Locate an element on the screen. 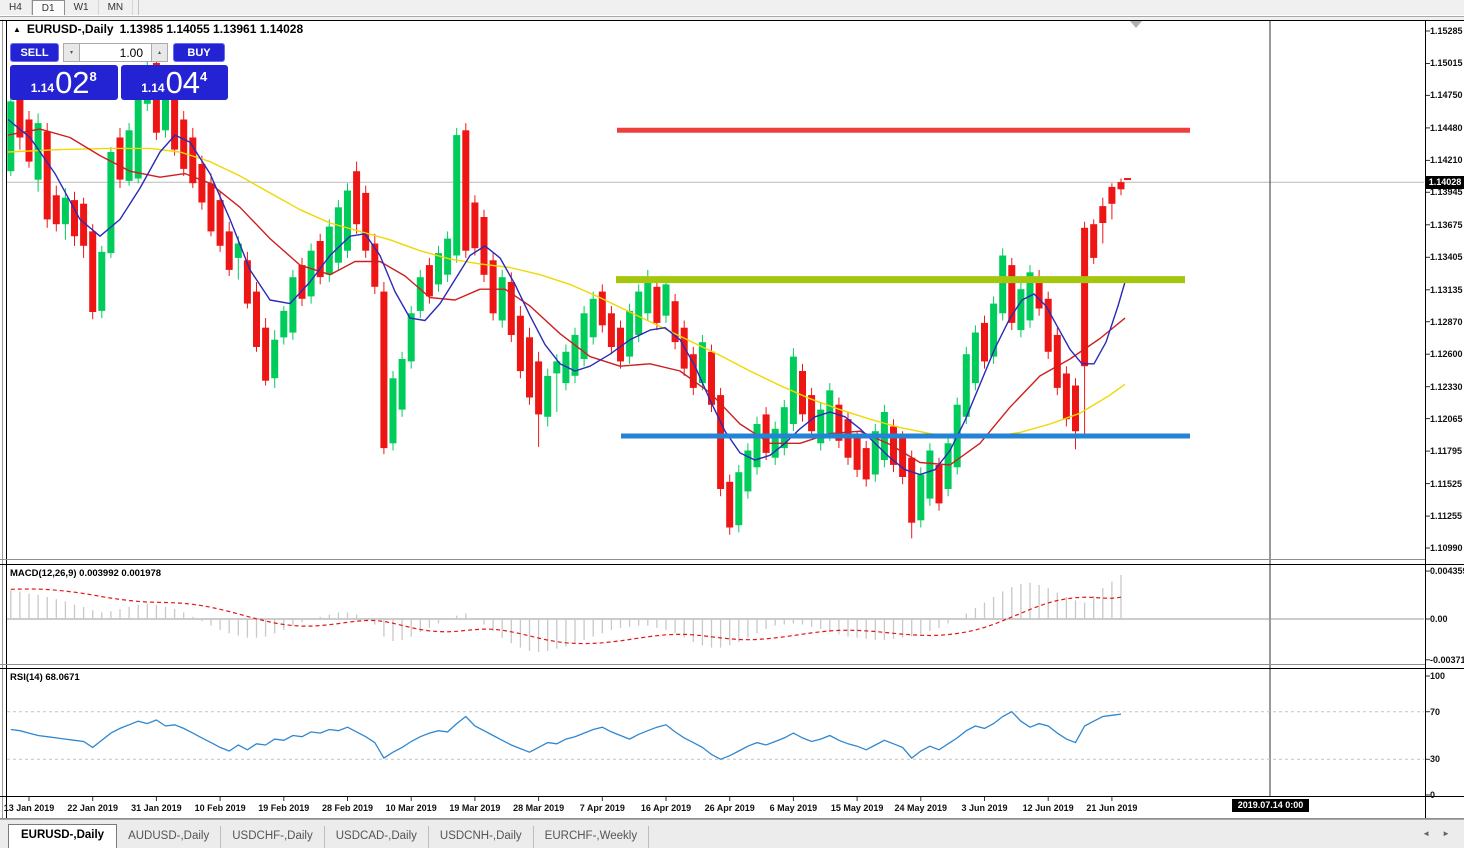 This screenshot has width=1464, height=848. one-click-trading-widget: SELL ▾ ▴ BUY 1.14 02 8 1.14 04 4 is located at coordinates (119, 71).